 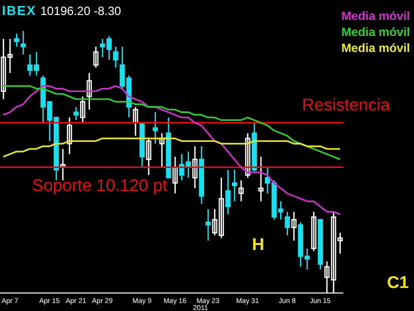 I want to click on chart-subtitle: 10196.20 -8.30, so click(x=81, y=11).